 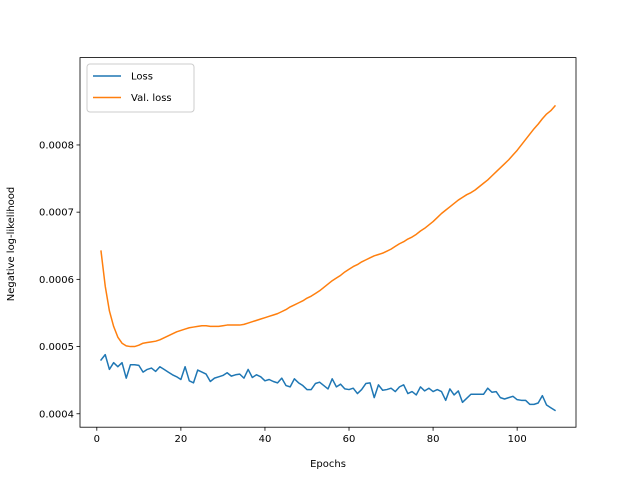 What do you see at coordinates (56, 414) in the screenshot?
I see `y-tick-label: 0.0004` at bounding box center [56, 414].